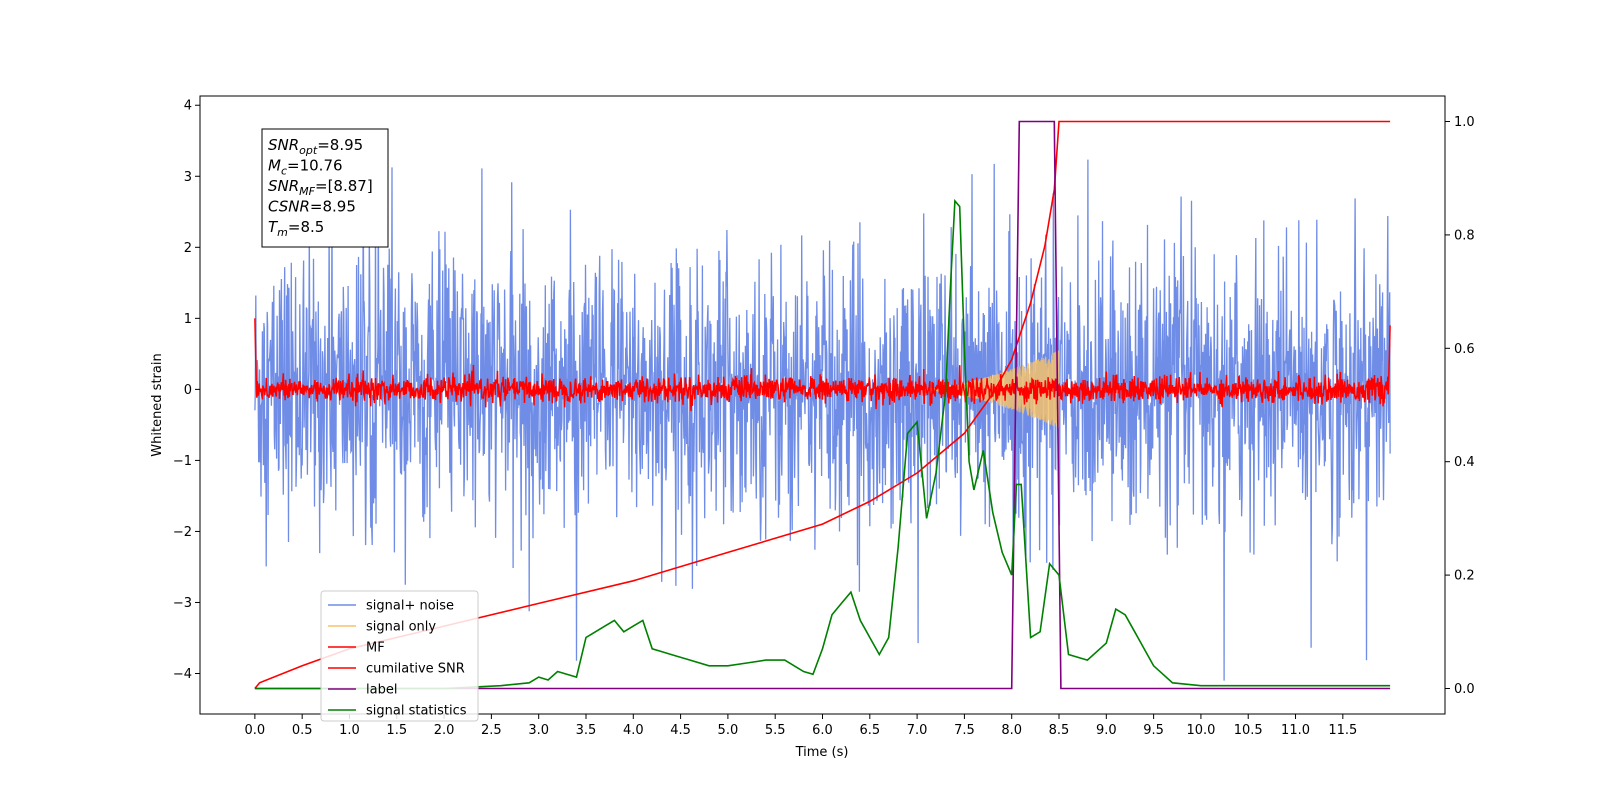 The height and width of the screenshot is (800, 1600). Describe the element at coordinates (401, 627) in the screenshot. I see `legend-label: signal only` at that location.